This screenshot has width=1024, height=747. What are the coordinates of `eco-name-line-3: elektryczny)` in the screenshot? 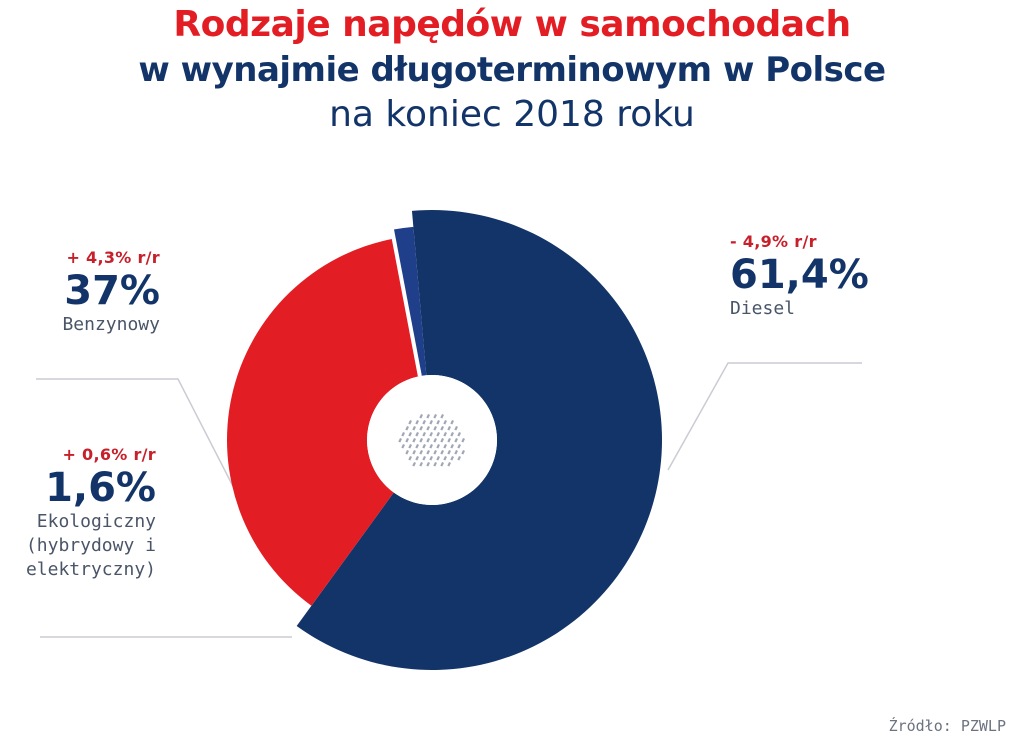 It's located at (90, 569).